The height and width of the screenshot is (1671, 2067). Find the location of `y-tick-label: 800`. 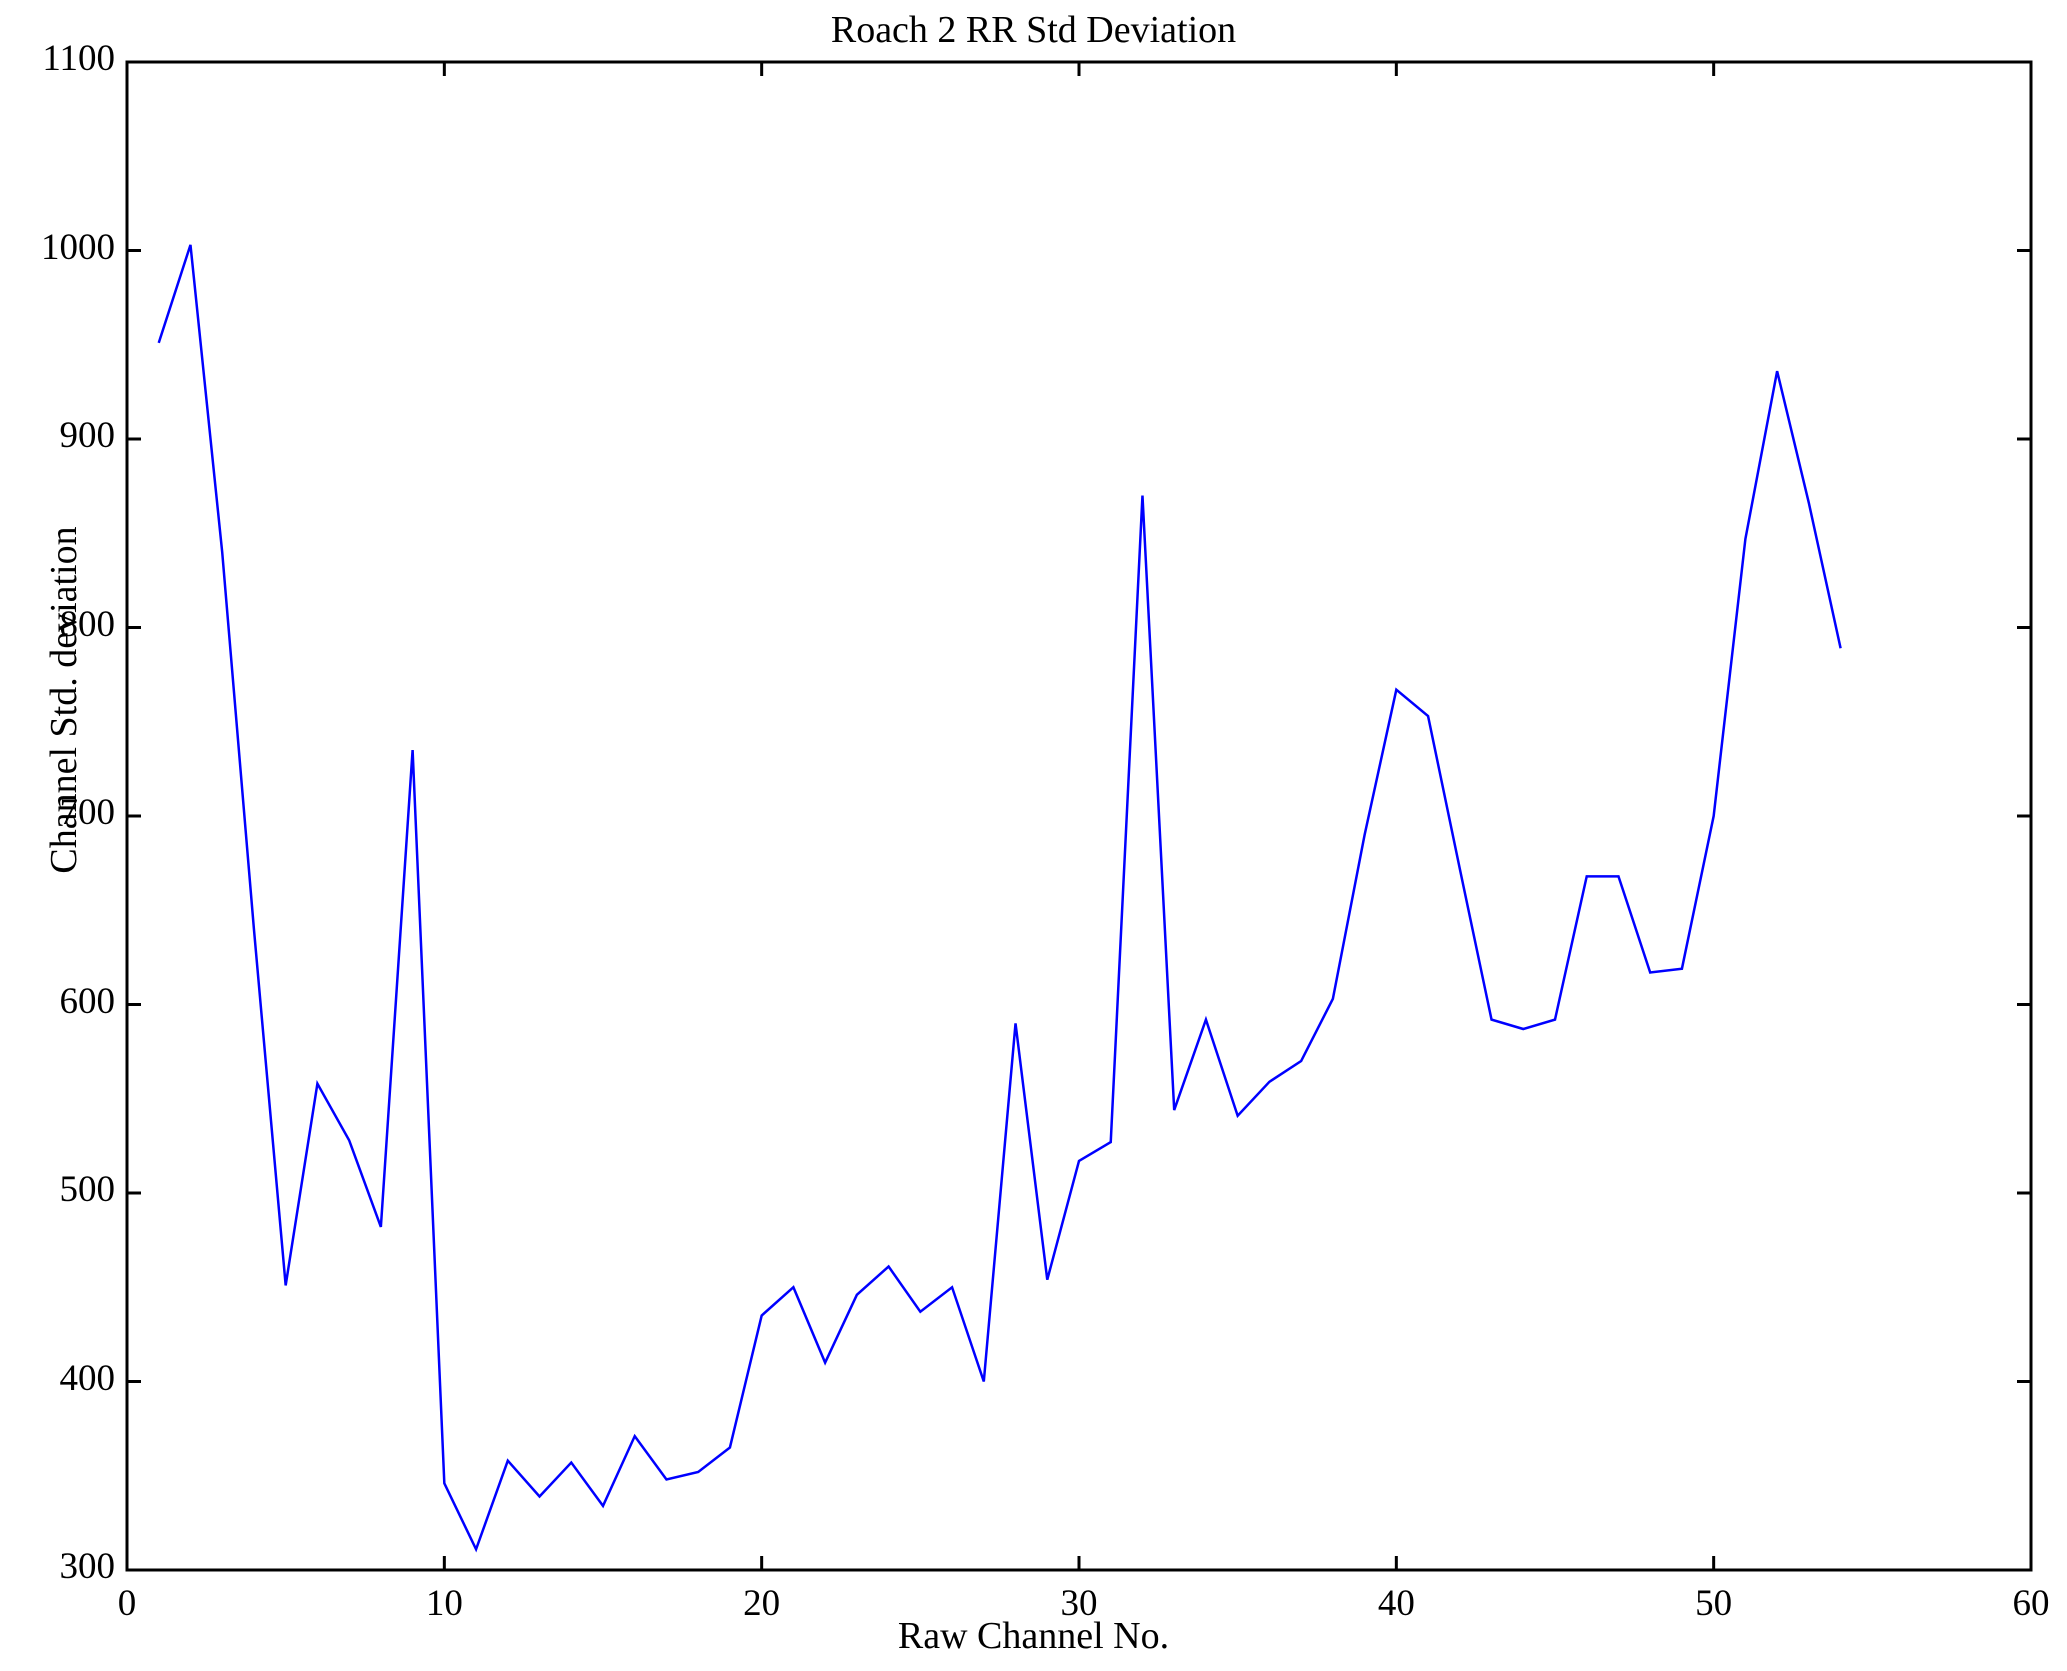

y-tick-label: 800 is located at coordinates (87, 624).